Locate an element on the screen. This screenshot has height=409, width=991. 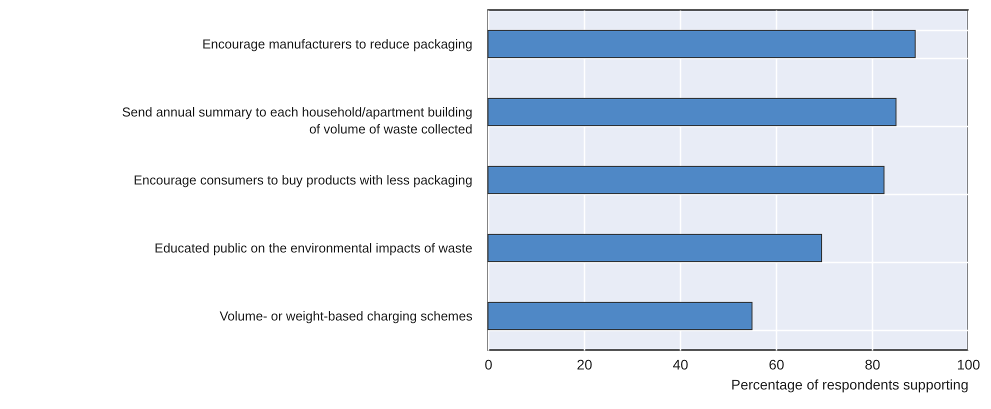
y-tick-label: Volume- or weight-based charging schemes is located at coordinates (346, 316).